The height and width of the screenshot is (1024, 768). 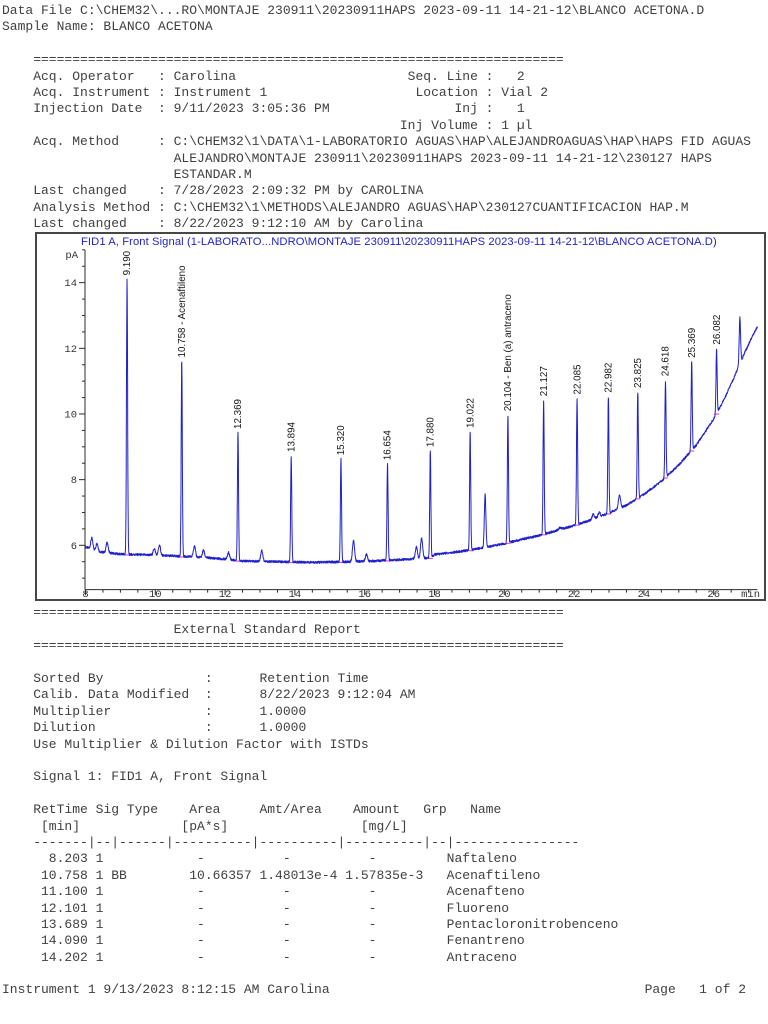 I want to click on svg-text: 20.104 - Ben (a) antraceno, so click(x=508, y=353).